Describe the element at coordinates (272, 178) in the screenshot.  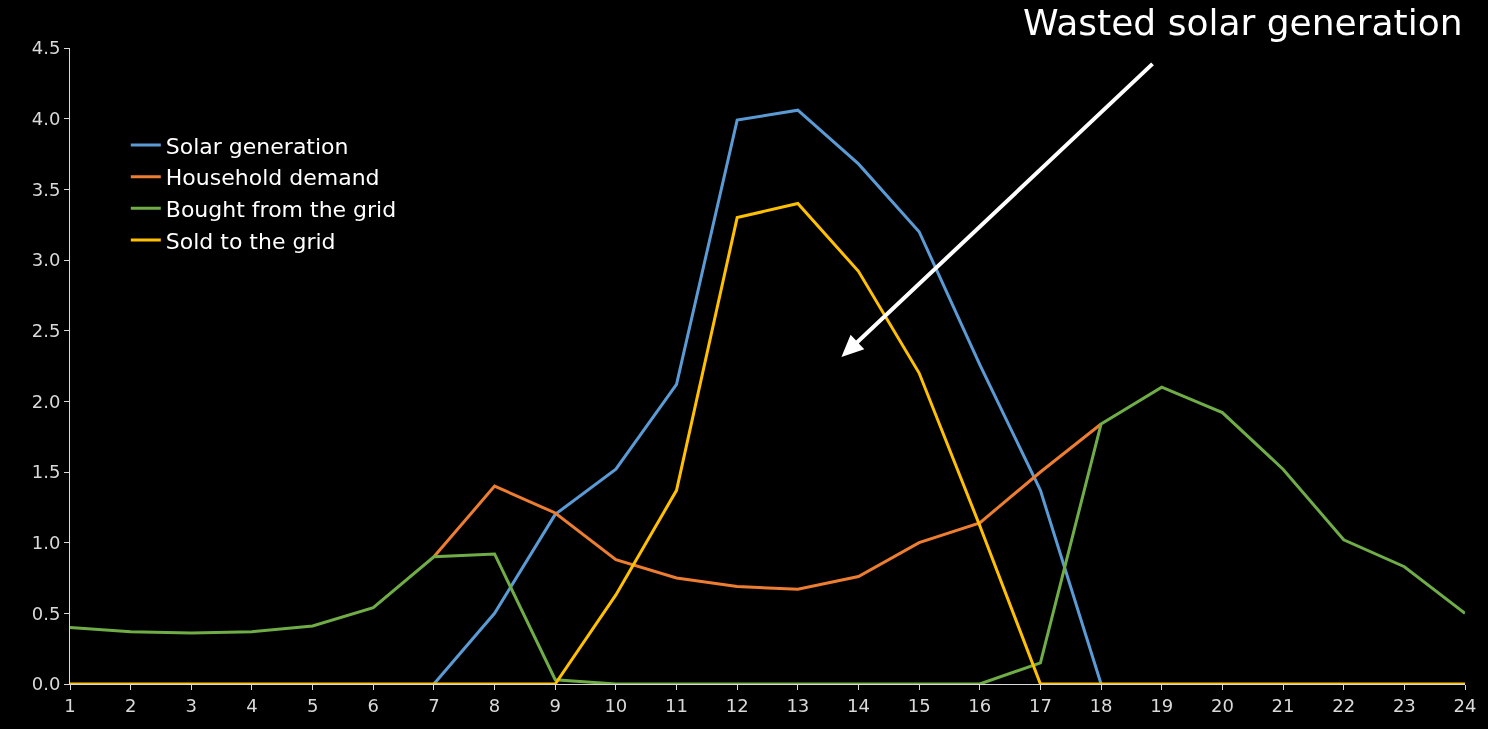
I see `legend-label: Household demand` at that location.